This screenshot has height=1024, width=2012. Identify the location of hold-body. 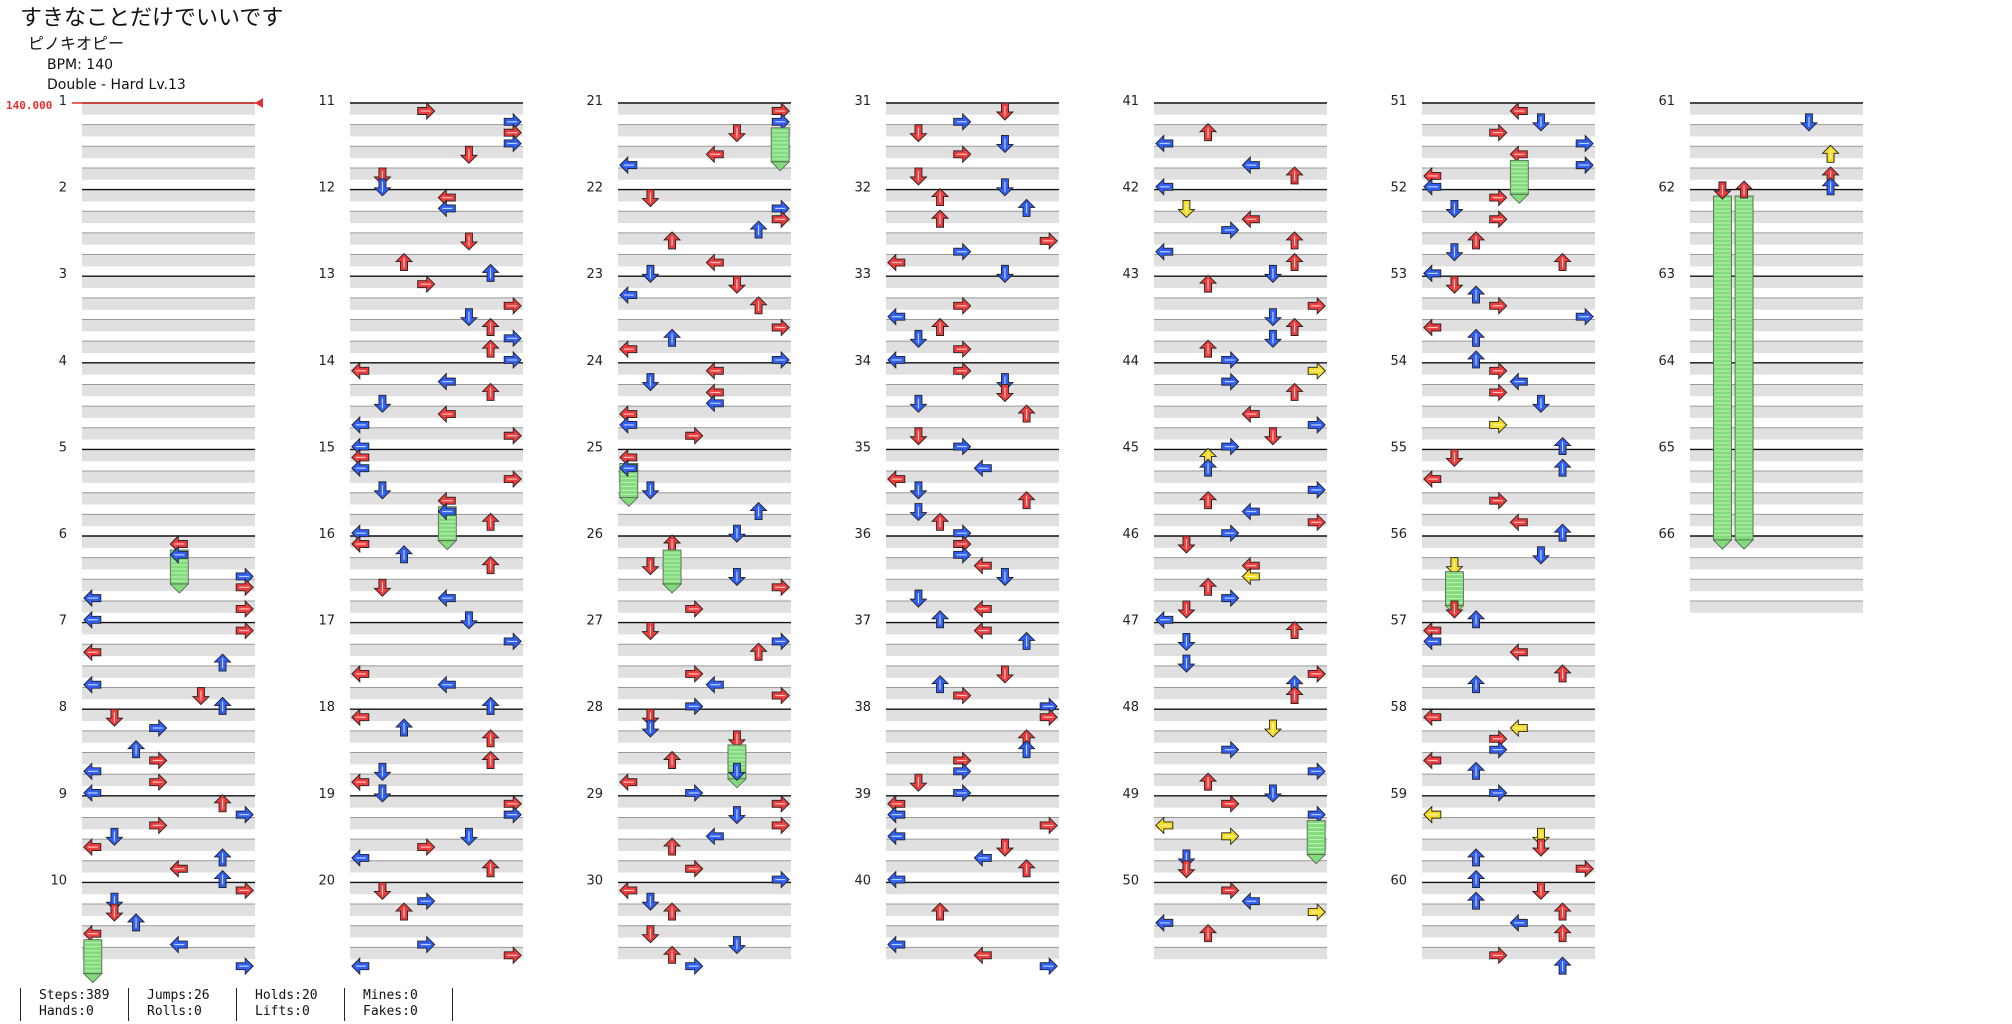
(93, 957).